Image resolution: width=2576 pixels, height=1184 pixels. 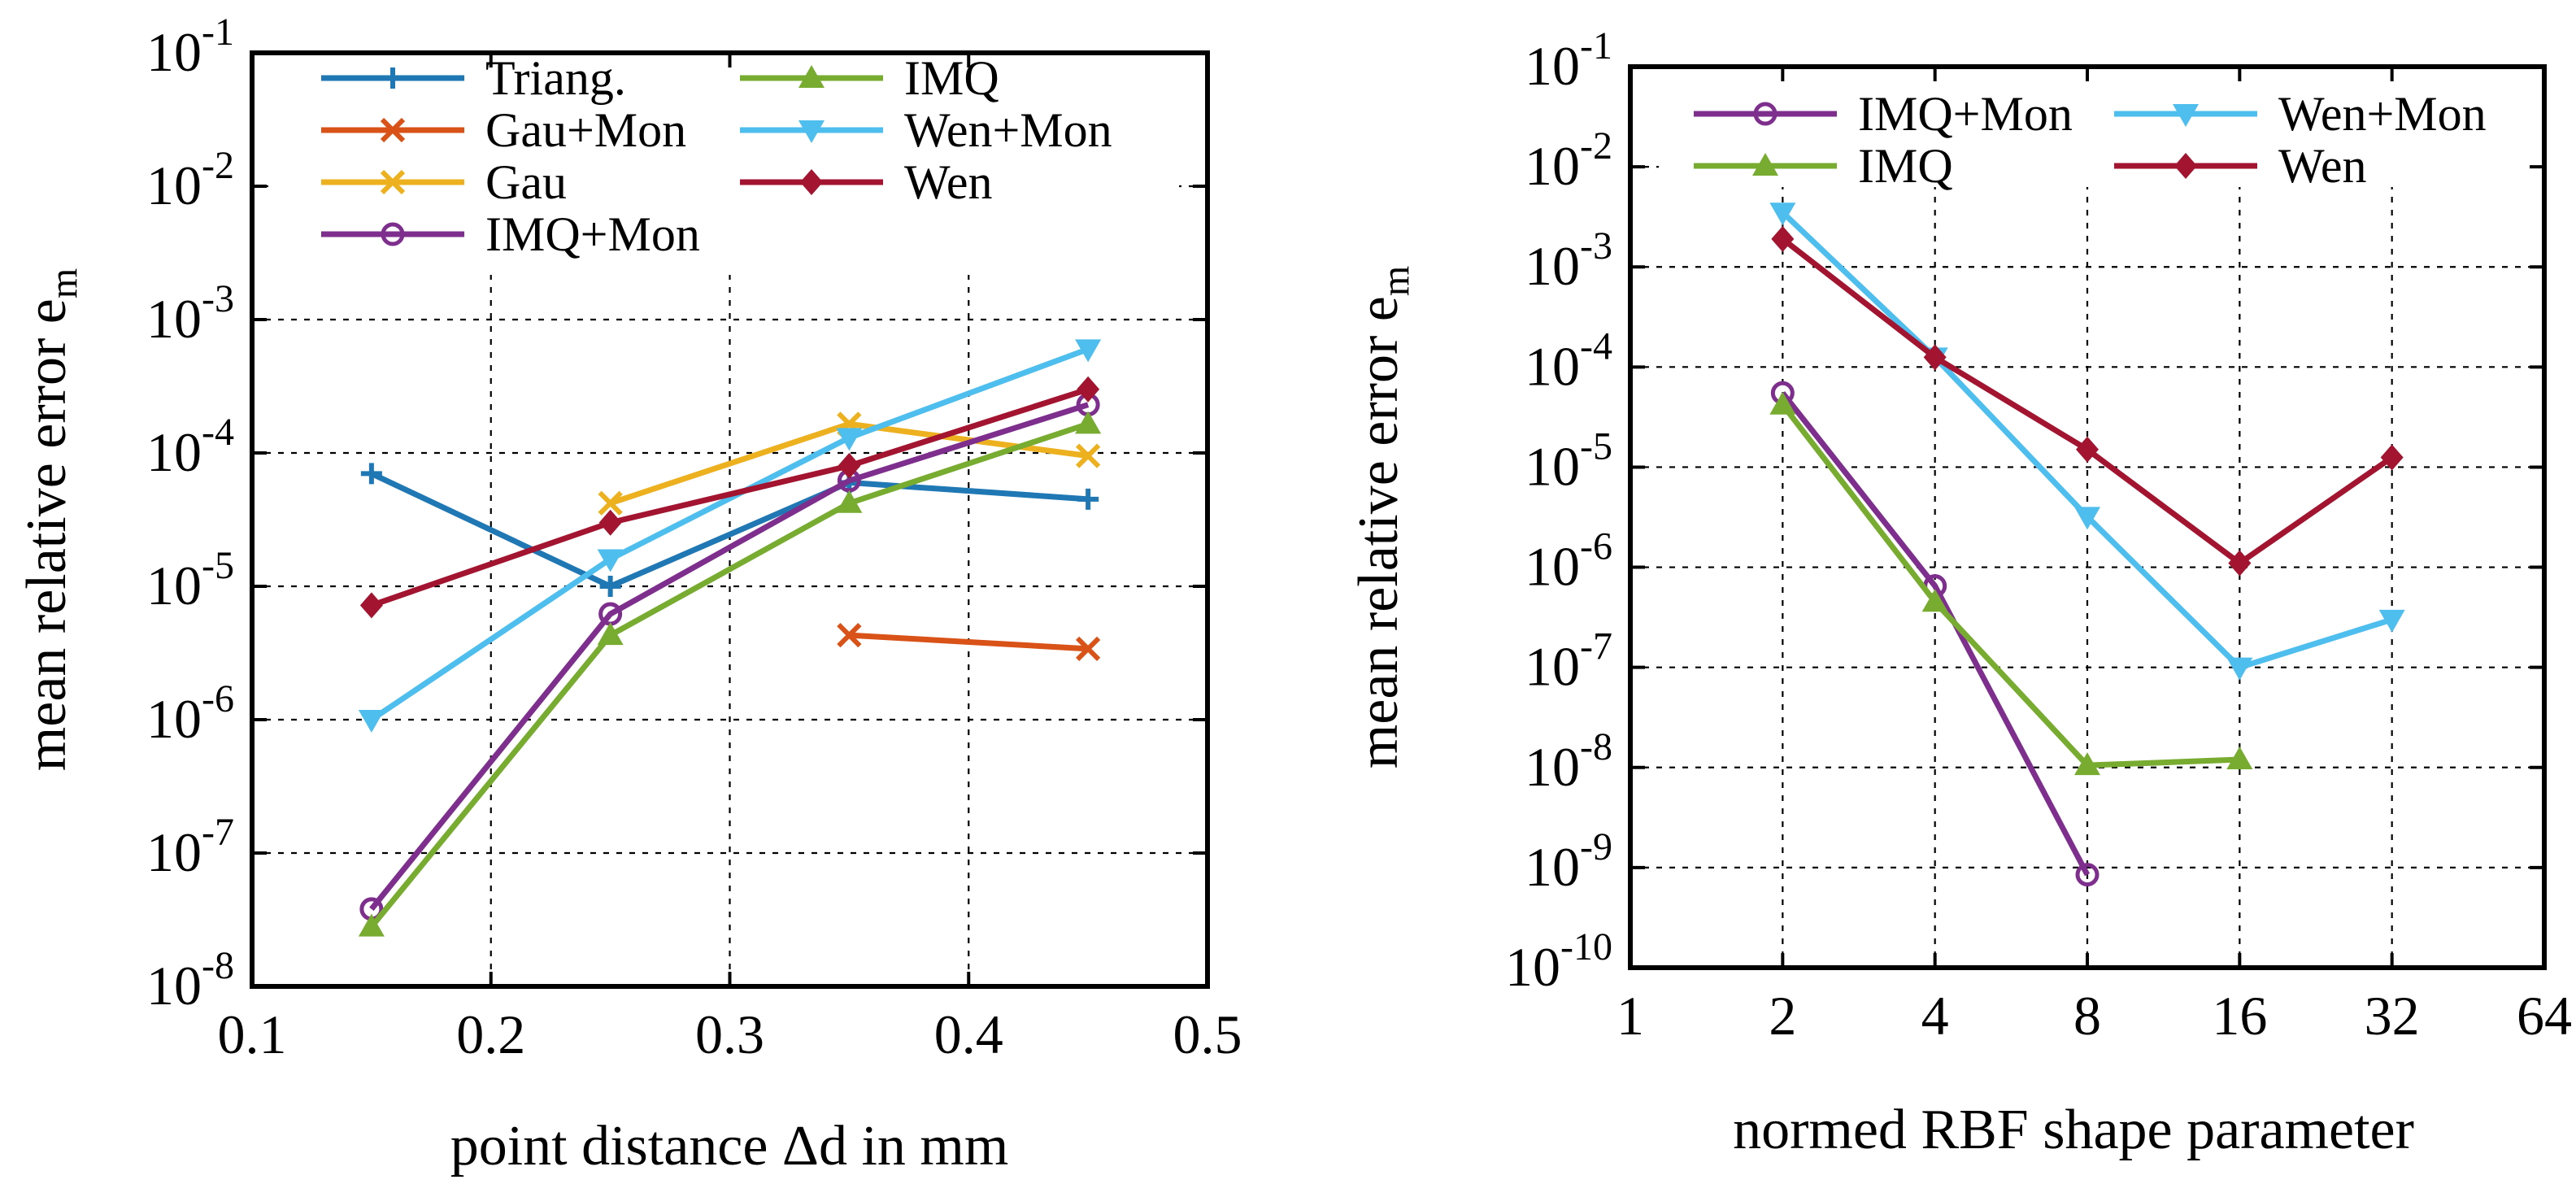 What do you see at coordinates (190, 980) in the screenshot?
I see `y-tick-label: 10⁻⁸` at bounding box center [190, 980].